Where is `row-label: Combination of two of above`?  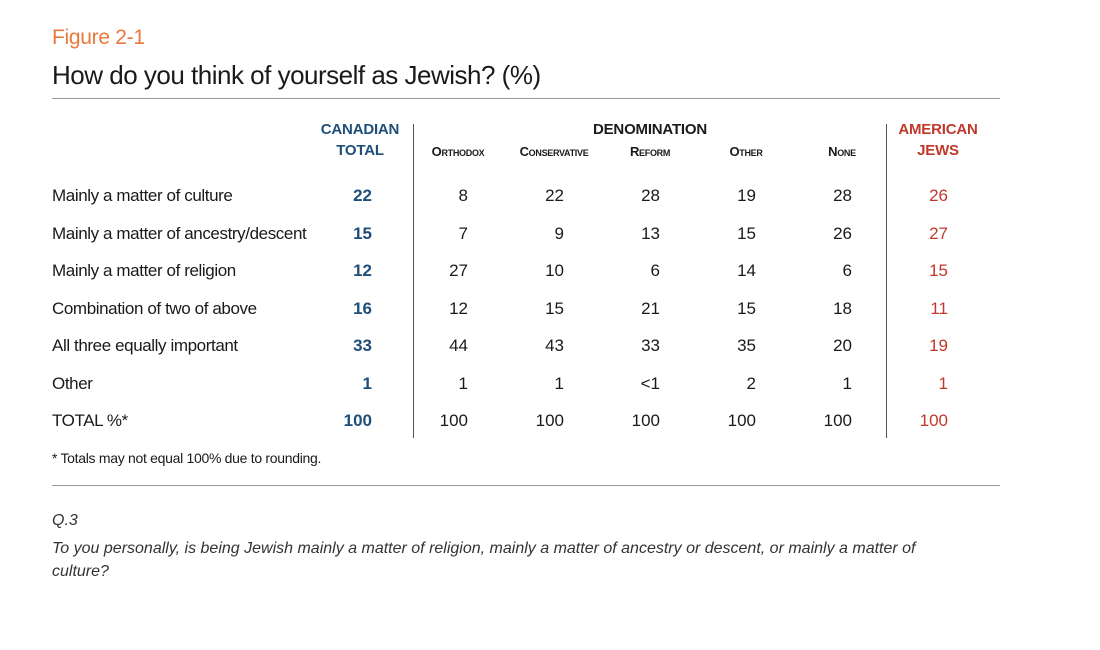 row-label: Combination of two of above is located at coordinates (154, 308).